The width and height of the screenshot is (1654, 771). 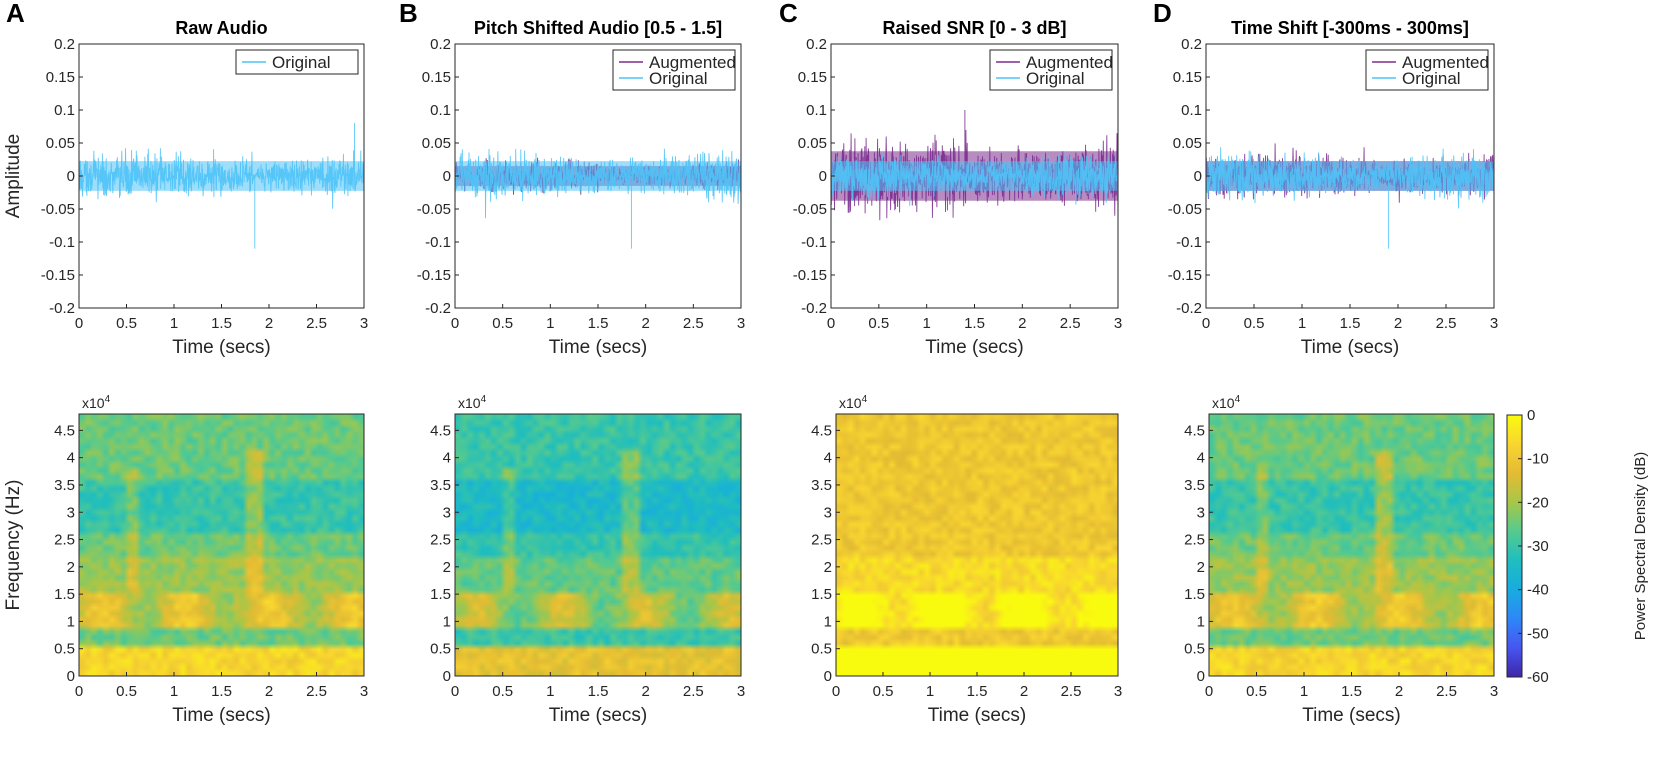 I want to click on colorbar-tick-label: 0, so click(x=1531, y=415).